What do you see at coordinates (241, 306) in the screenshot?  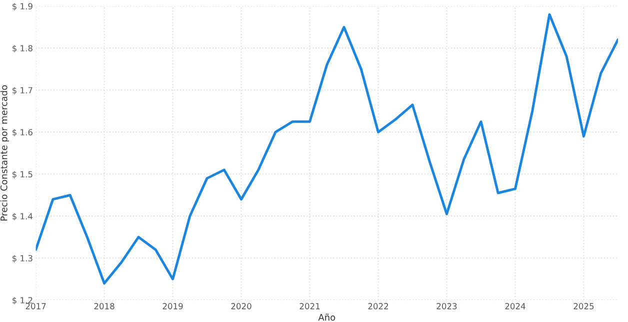 I see `x-tick-label: 2020` at bounding box center [241, 306].